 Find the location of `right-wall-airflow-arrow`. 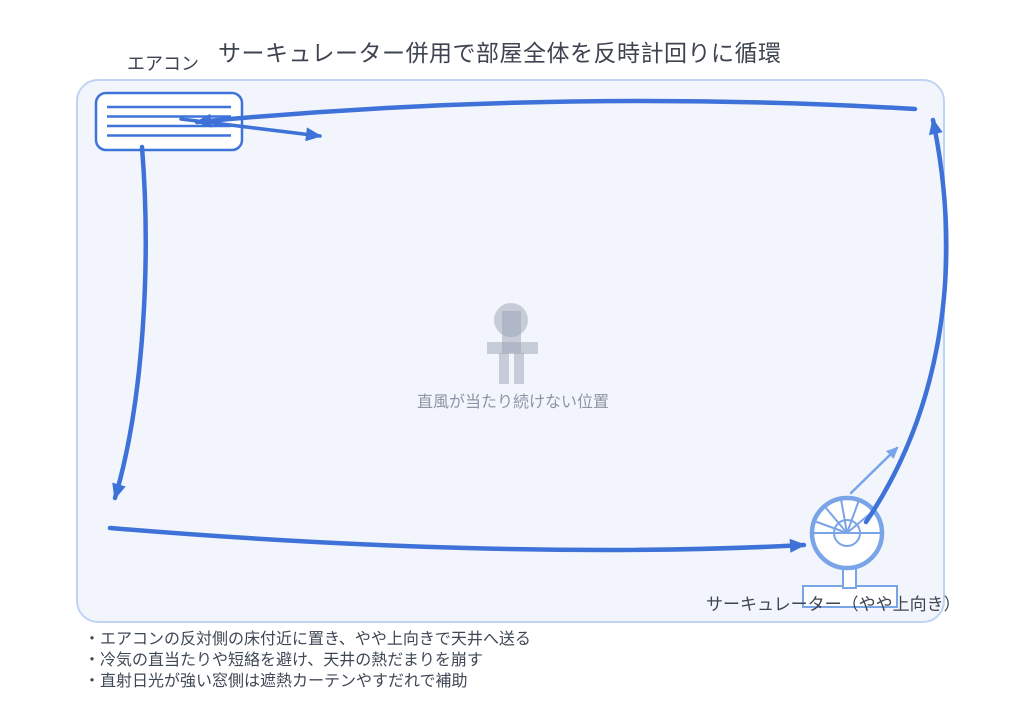

right-wall-airflow-arrow is located at coordinates (906, 321).